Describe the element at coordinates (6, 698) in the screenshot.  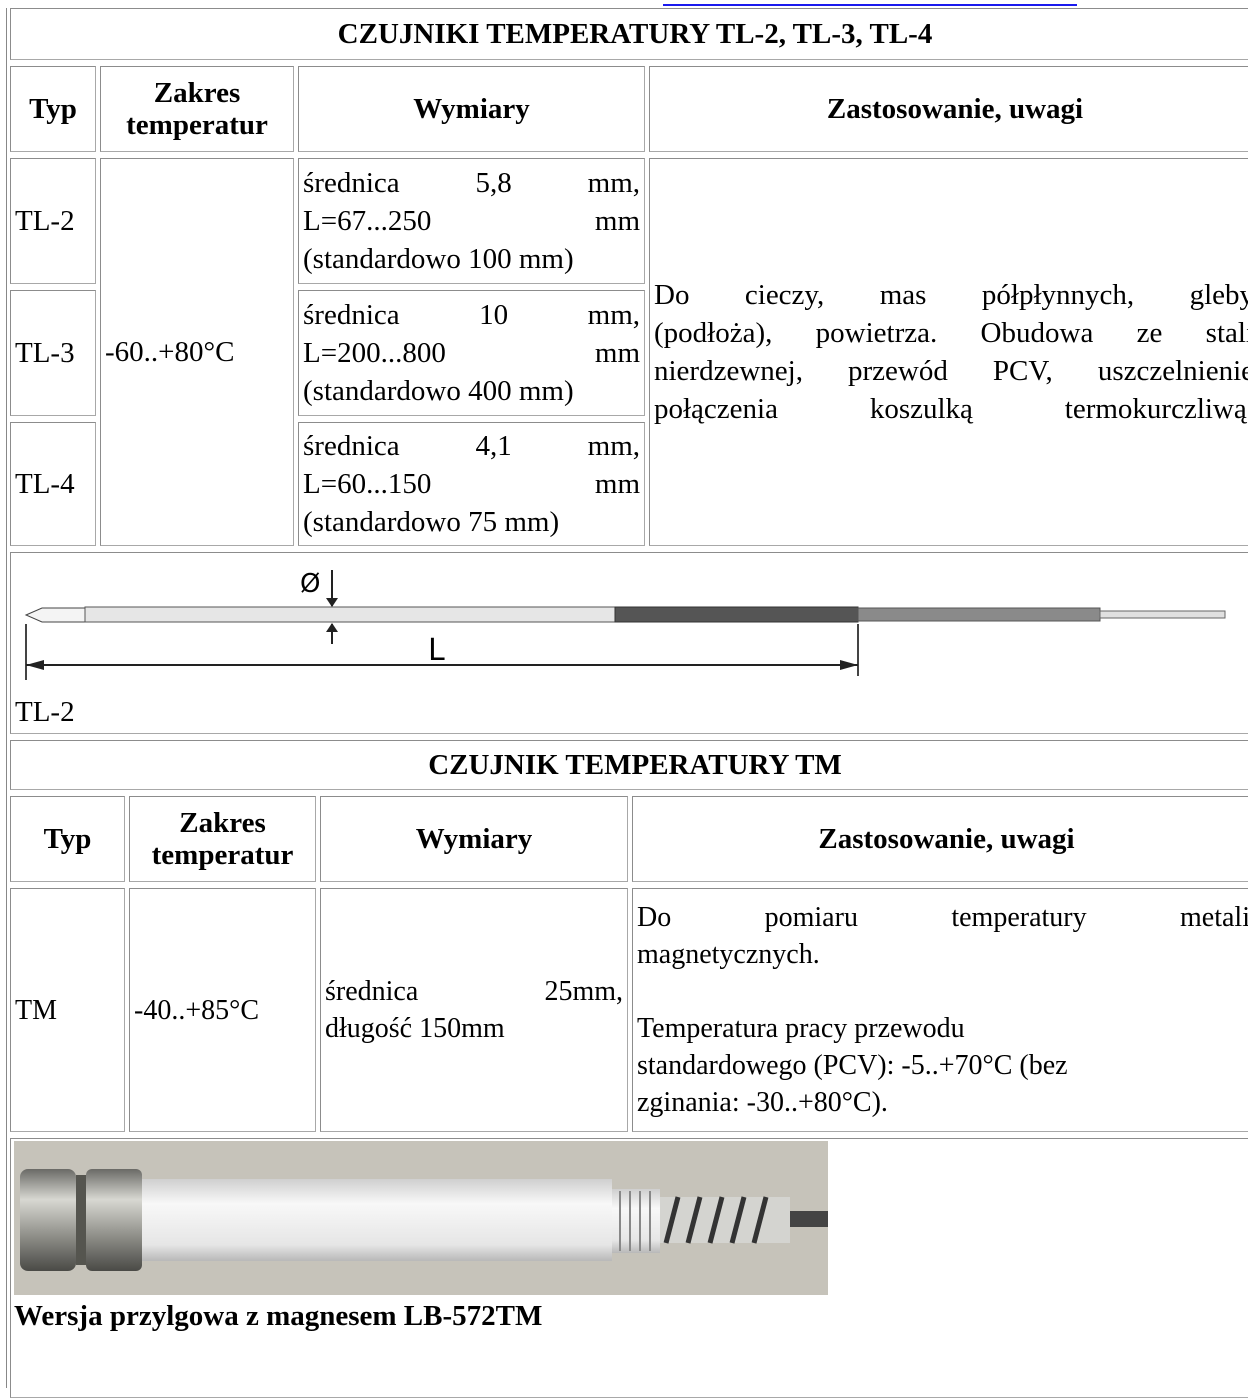
I see `outer-frame` at that location.